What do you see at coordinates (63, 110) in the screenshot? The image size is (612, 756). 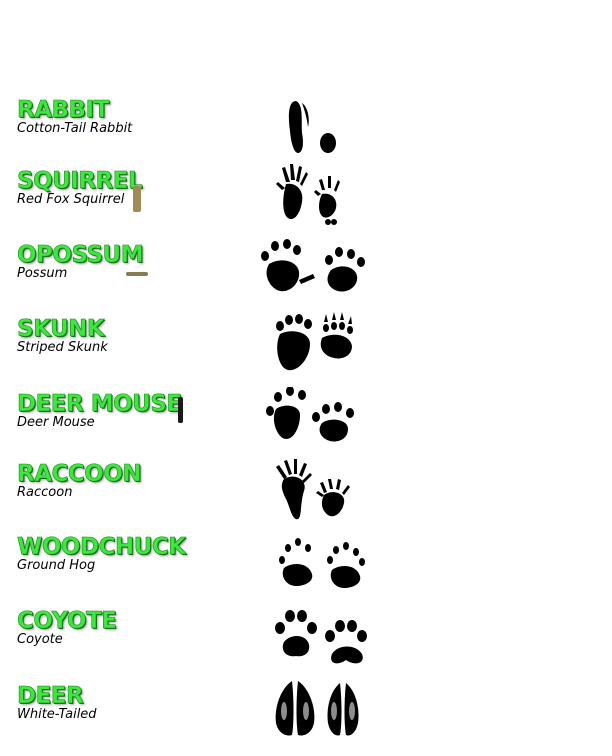 I see `animal-name: RABBIT` at bounding box center [63, 110].